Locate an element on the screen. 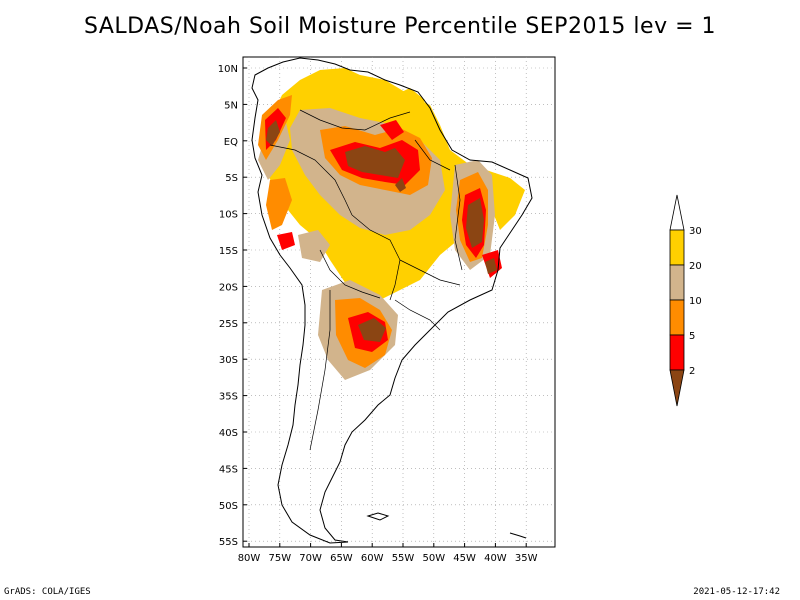  colorbar-cap-bottom is located at coordinates (677, 388).